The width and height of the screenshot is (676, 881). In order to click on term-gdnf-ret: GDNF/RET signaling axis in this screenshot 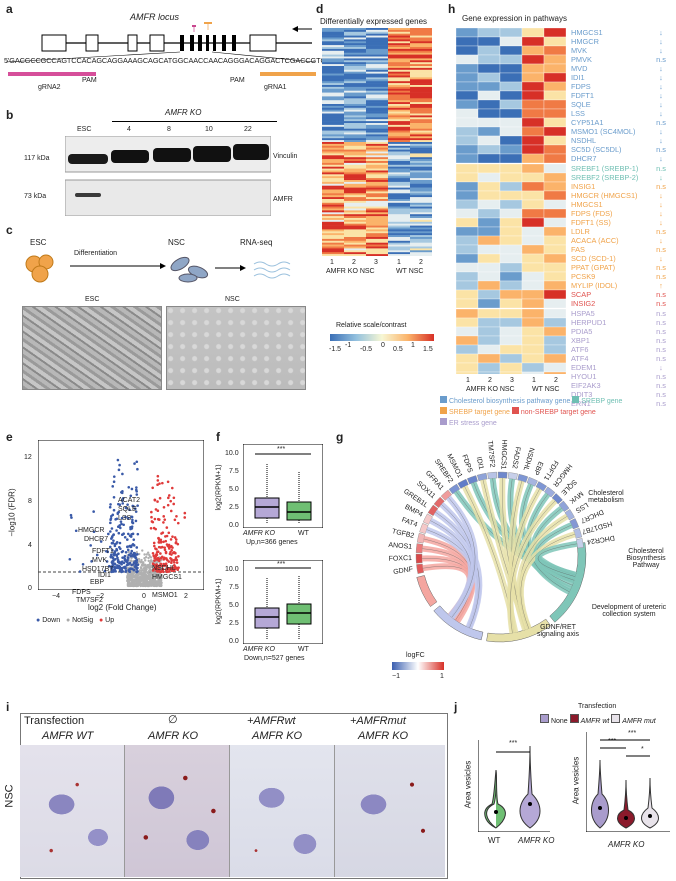, I will do `click(558, 631)`.